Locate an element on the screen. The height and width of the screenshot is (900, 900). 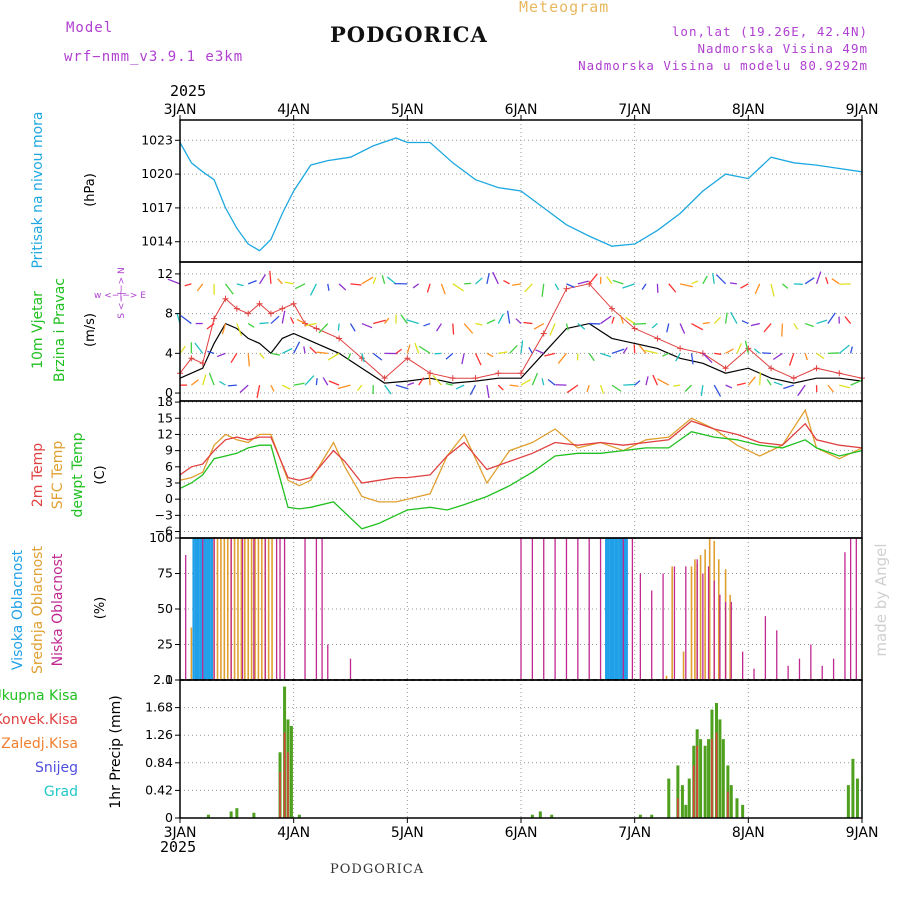
high-cloud-title: Visoka Oblacnost is located at coordinates (18, 609).